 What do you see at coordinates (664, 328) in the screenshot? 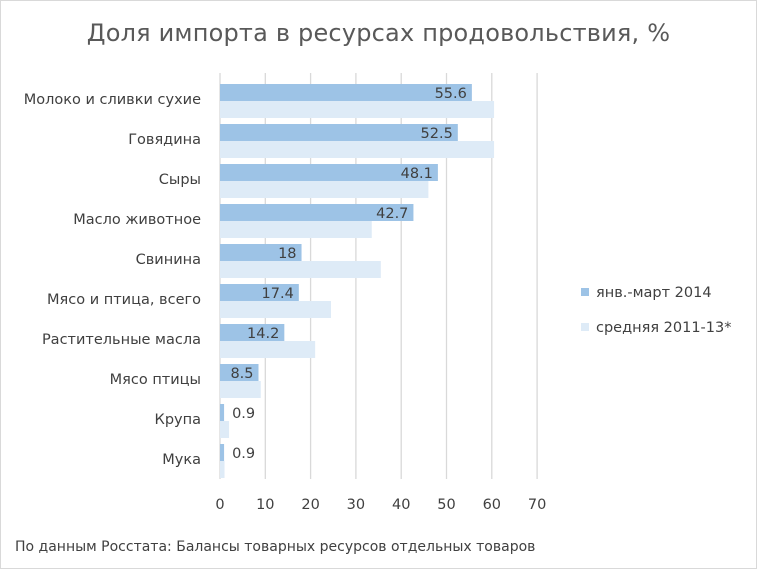
I see `legend-label-average-2011-13: средняя 2011-13*` at bounding box center [664, 328].